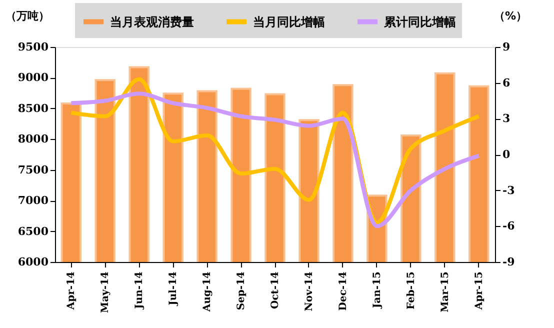 The image size is (554, 328). I want to click on x-tick-label: Nov-14, so click(309, 291).